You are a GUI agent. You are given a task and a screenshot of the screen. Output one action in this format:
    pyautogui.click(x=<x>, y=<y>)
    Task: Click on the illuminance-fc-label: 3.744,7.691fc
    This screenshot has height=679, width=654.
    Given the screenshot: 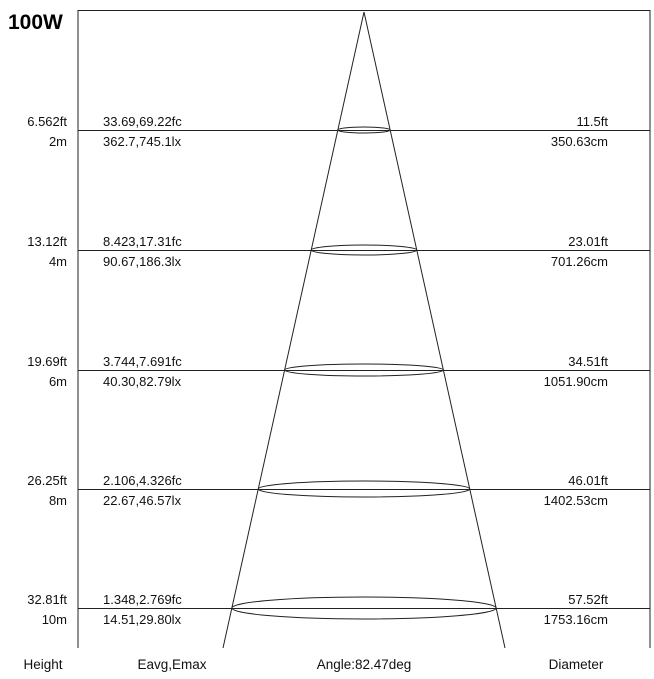 What is the action you would take?
    pyautogui.click(x=142, y=361)
    